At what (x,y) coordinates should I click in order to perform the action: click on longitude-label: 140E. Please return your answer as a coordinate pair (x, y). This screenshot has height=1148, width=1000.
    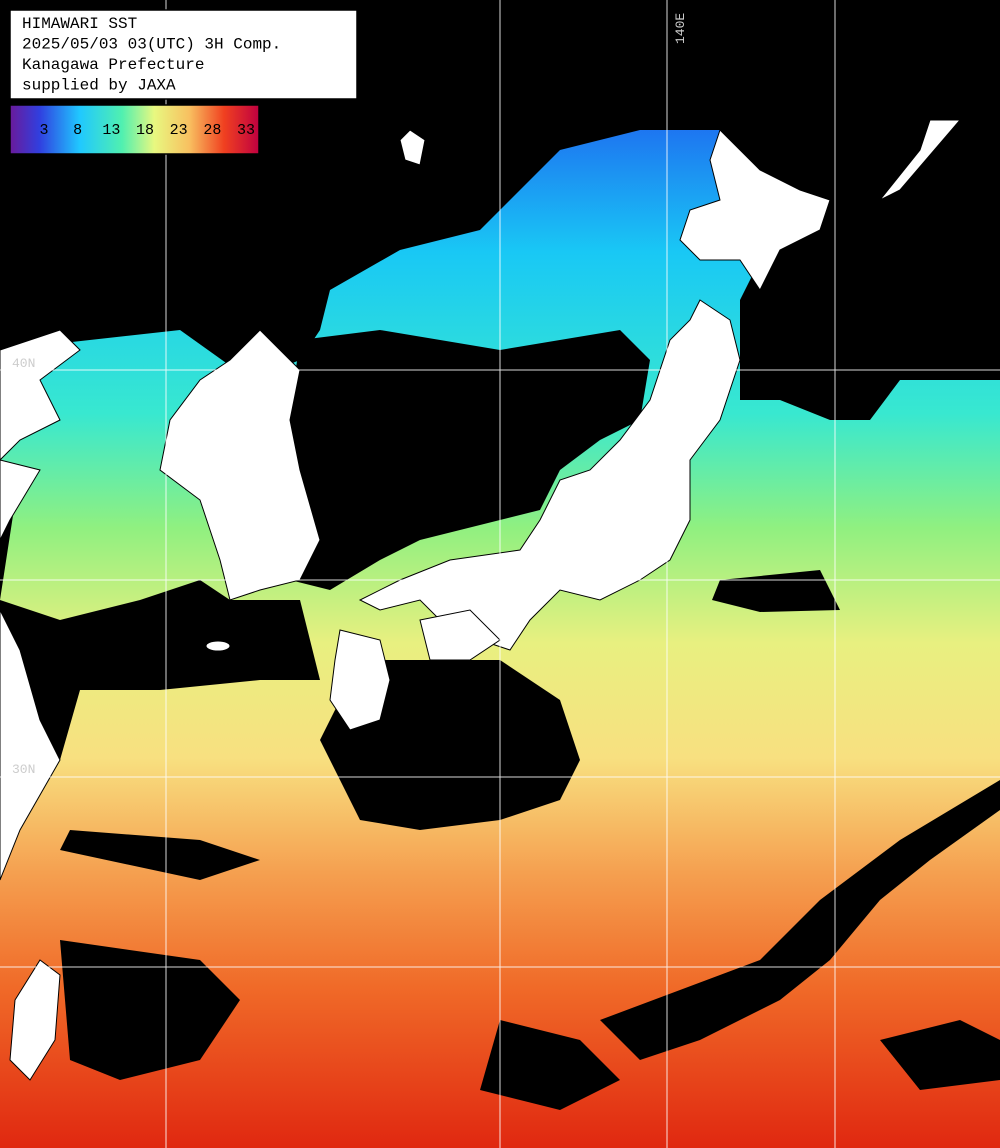
    Looking at the image, I should click on (680, 28).